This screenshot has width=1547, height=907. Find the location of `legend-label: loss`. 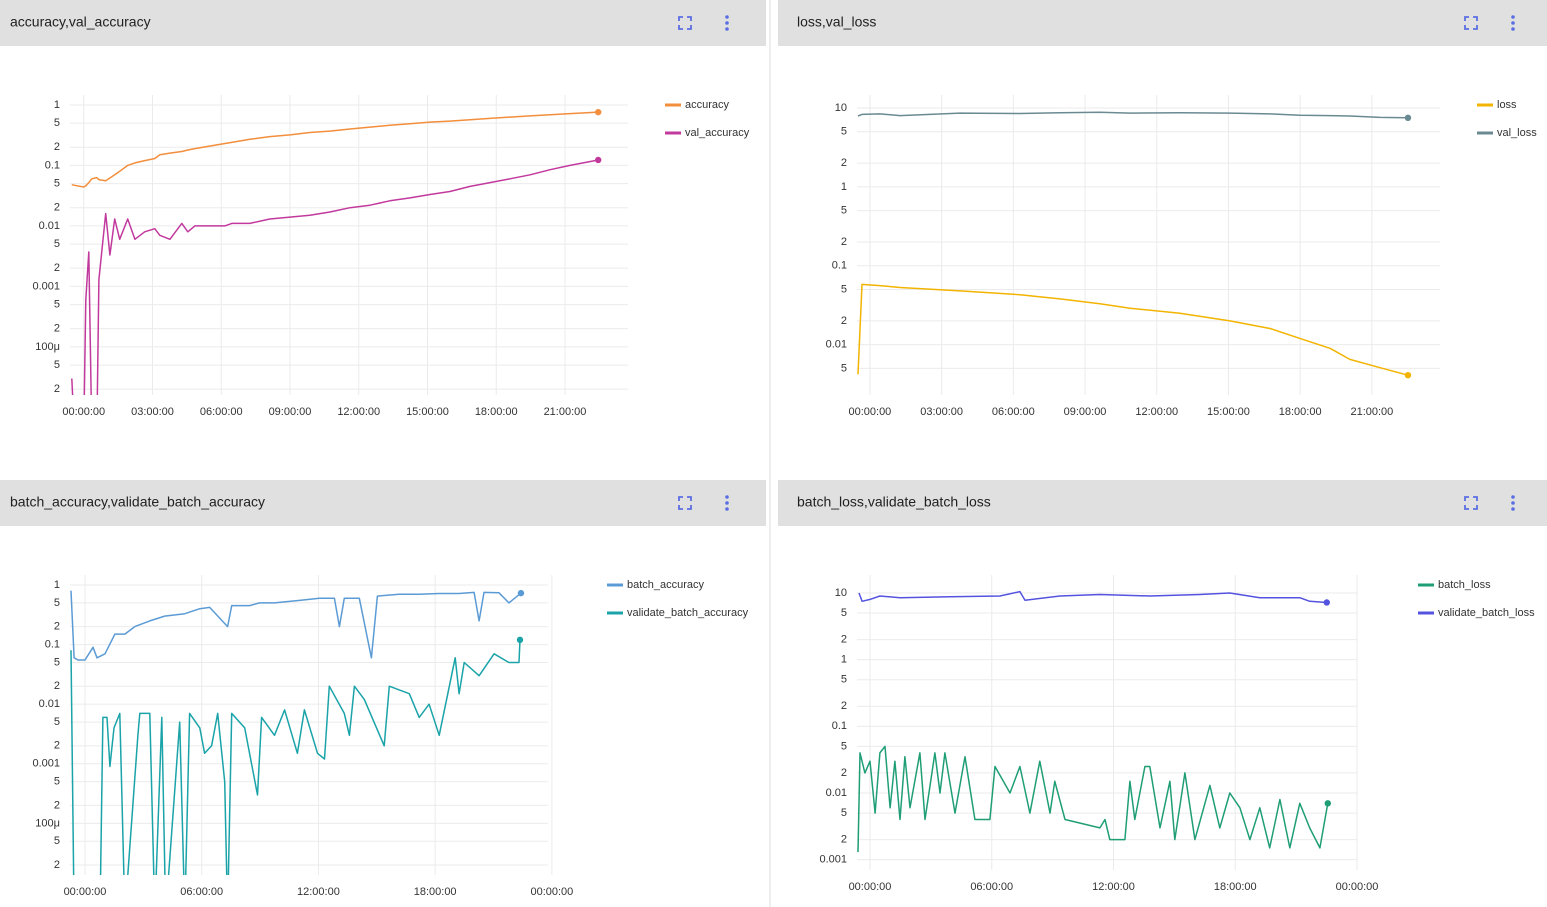

legend-label: loss is located at coordinates (1507, 105).